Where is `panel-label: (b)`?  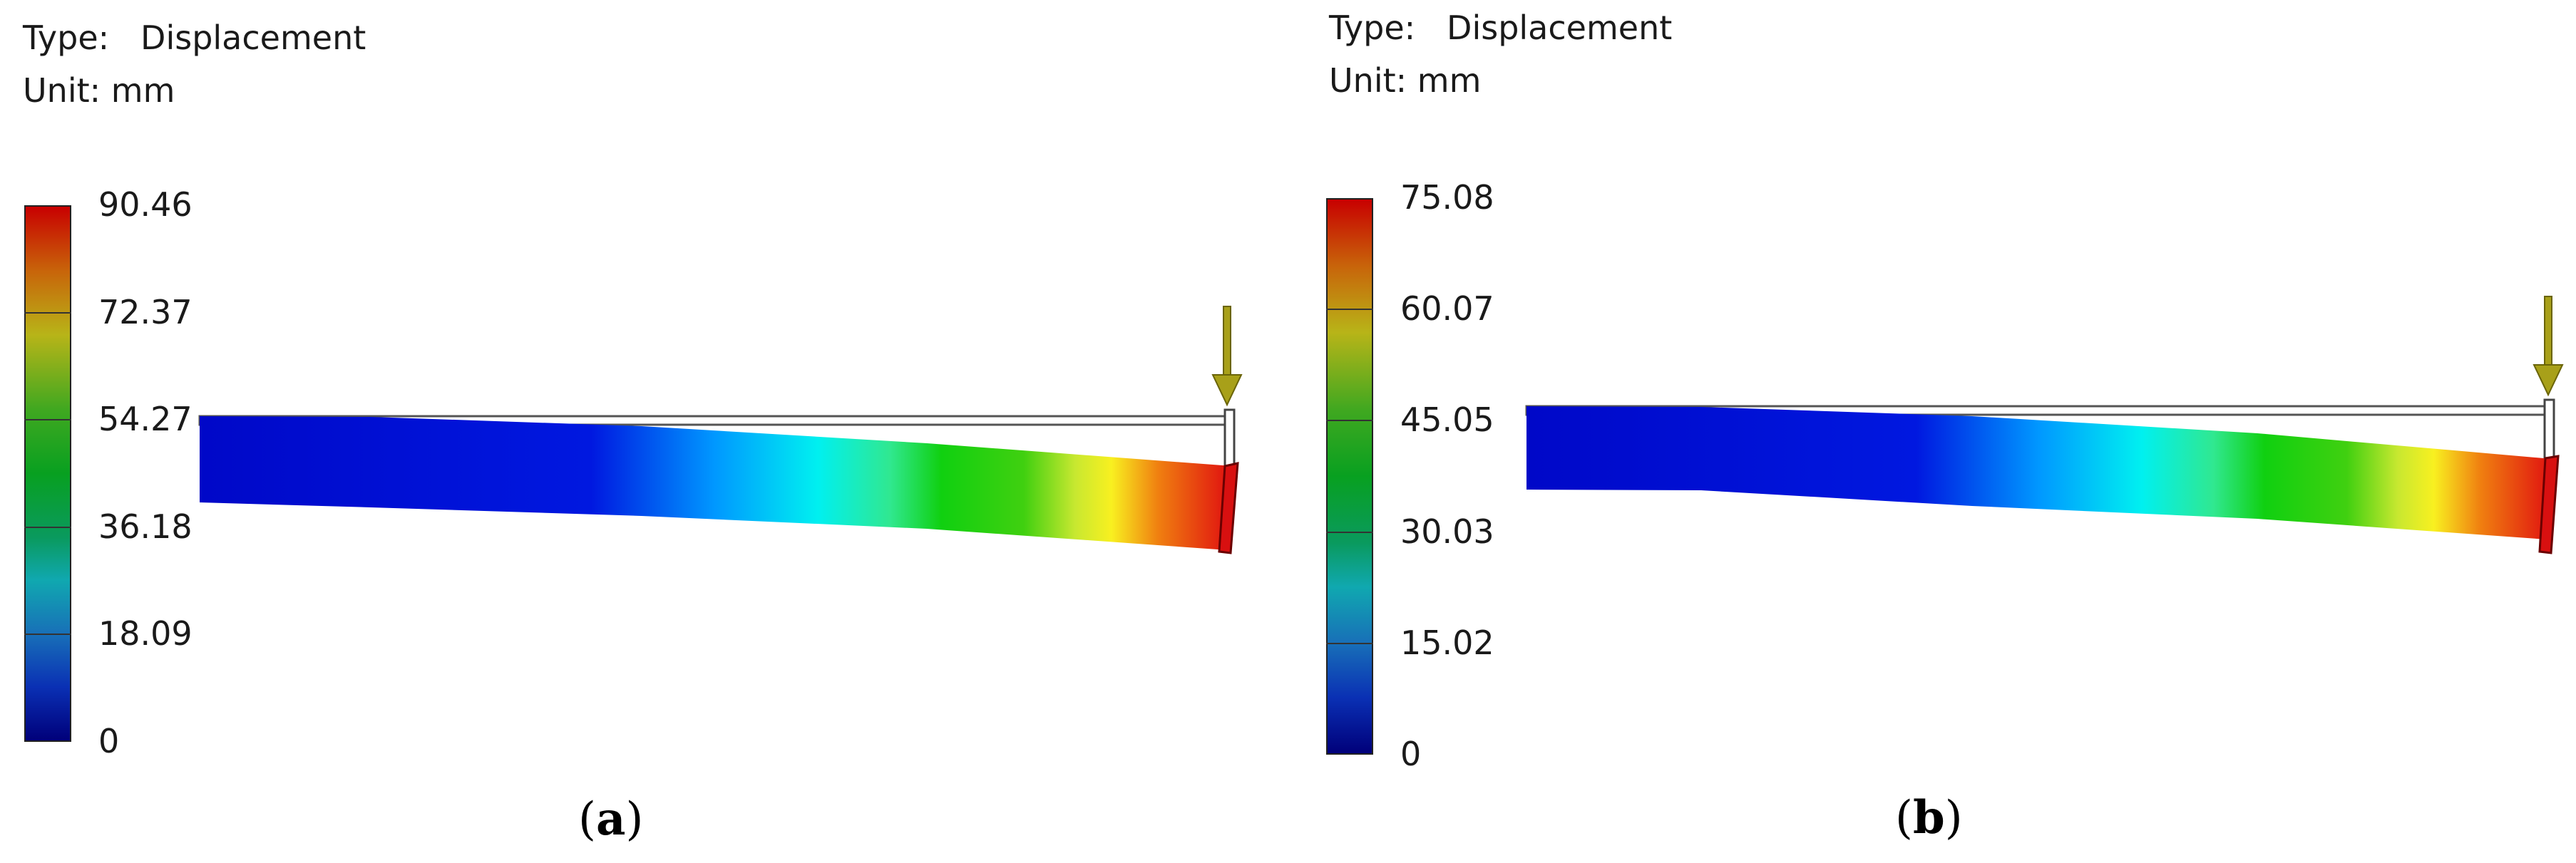
panel-label: (b) is located at coordinates (1929, 817).